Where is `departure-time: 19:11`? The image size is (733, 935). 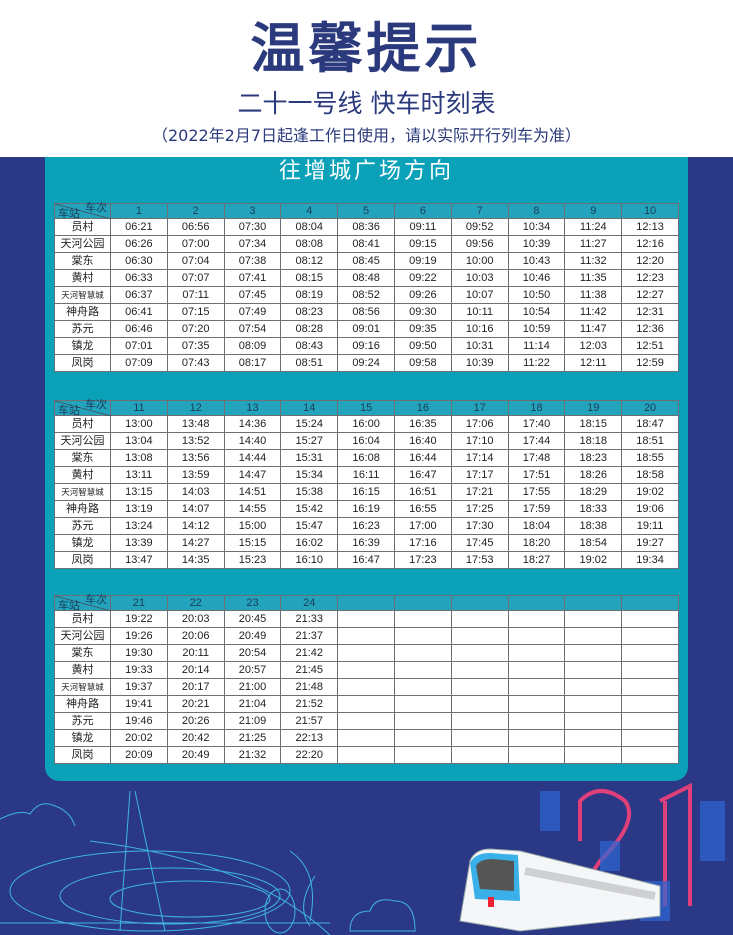 departure-time: 19:11 is located at coordinates (650, 526).